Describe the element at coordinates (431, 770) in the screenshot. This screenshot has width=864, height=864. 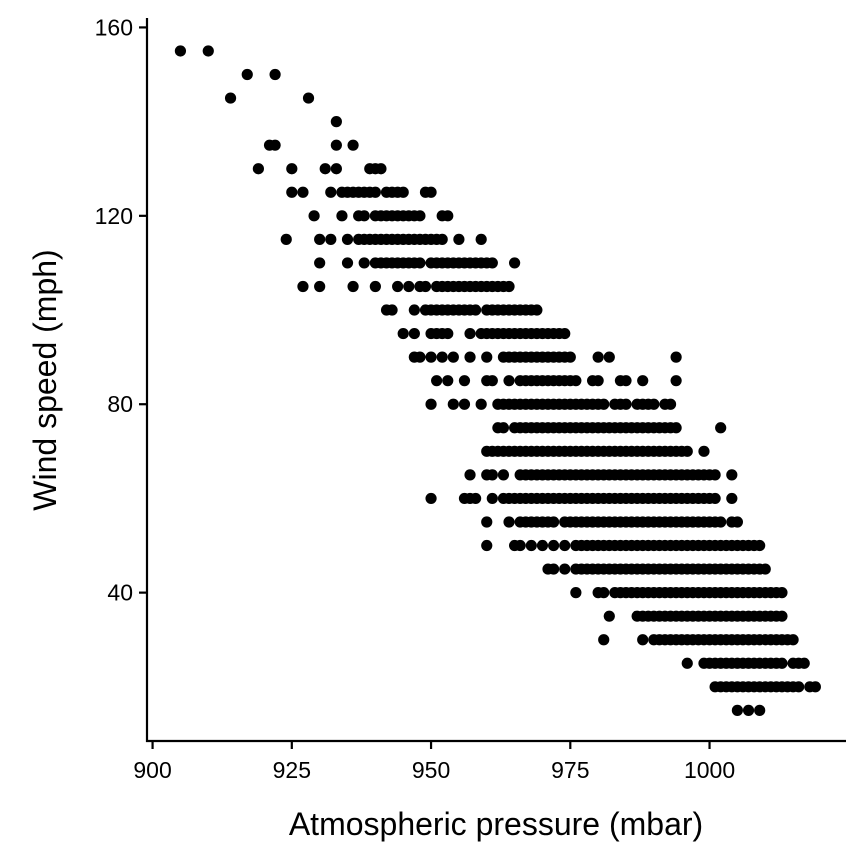
I see `x-tick-label: 950` at that location.